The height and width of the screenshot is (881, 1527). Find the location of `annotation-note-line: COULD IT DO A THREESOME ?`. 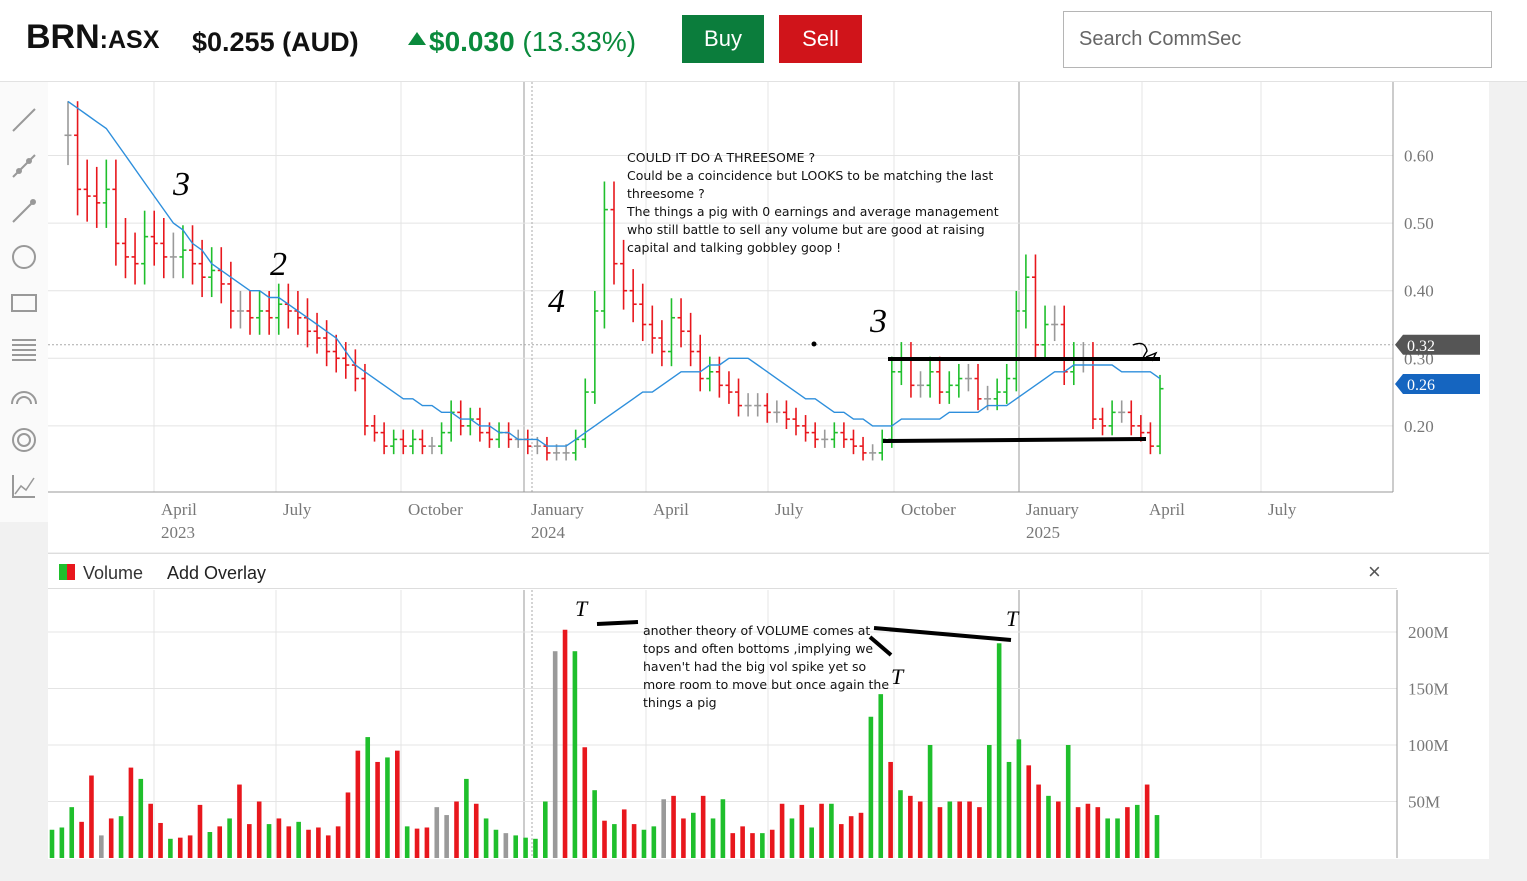

annotation-note-line: COULD IT DO A THREESOME ? is located at coordinates (721, 157).